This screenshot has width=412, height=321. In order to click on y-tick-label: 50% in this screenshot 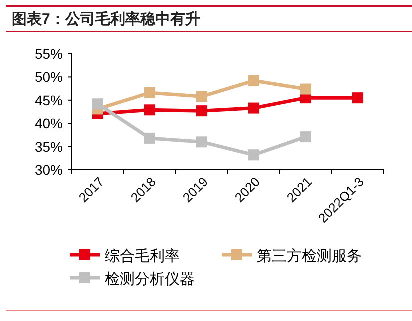, I will do `click(48, 77)`.